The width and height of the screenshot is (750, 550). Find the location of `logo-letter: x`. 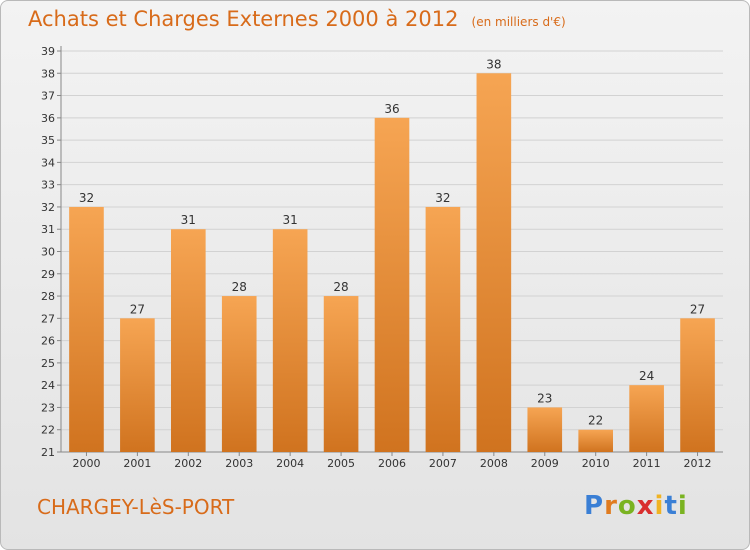

logo-letter: x is located at coordinates (645, 506).